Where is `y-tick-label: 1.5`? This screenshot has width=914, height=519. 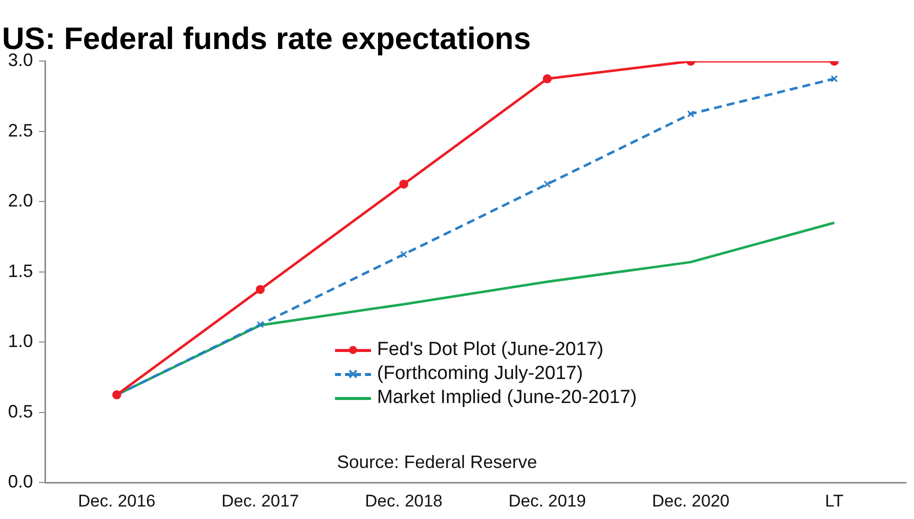 y-tick-label: 1.5 is located at coordinates (21, 270).